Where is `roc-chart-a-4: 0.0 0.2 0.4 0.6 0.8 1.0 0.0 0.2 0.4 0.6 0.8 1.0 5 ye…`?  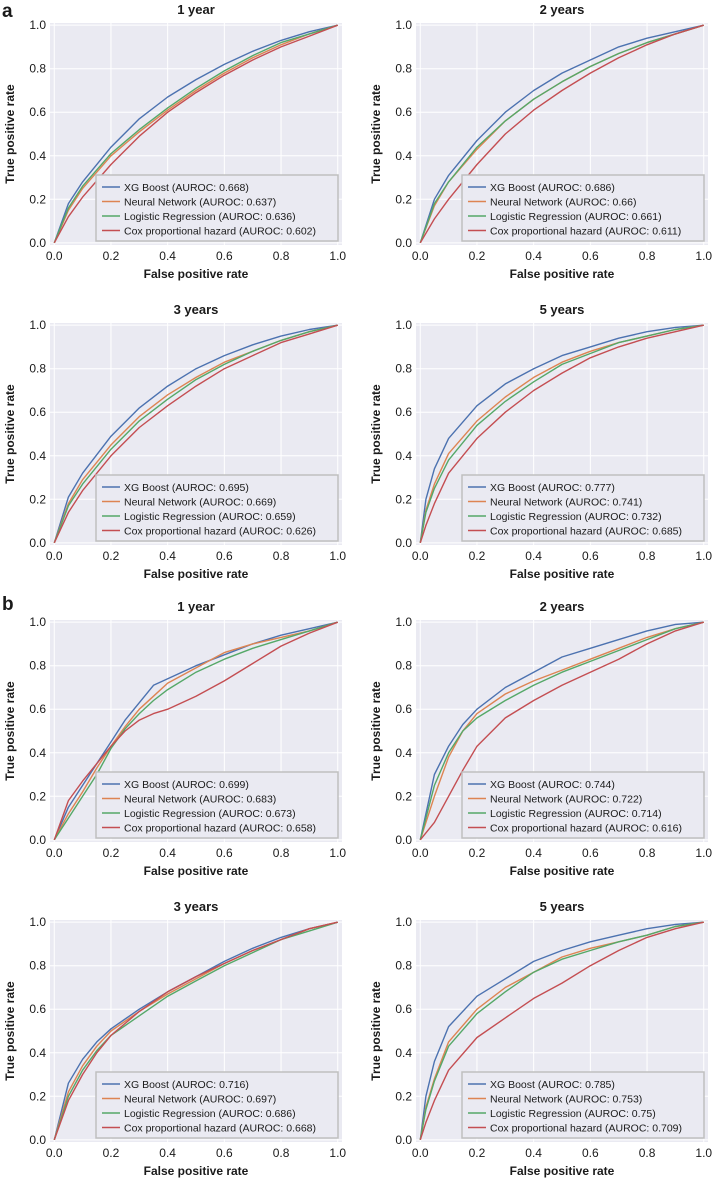 roc-chart-a-4: 0.0 0.2 0.4 0.6 0.8 1.0 0.0 0.2 0.4 0.6 0.8 1.0 5 ye… is located at coordinates (540, 441).